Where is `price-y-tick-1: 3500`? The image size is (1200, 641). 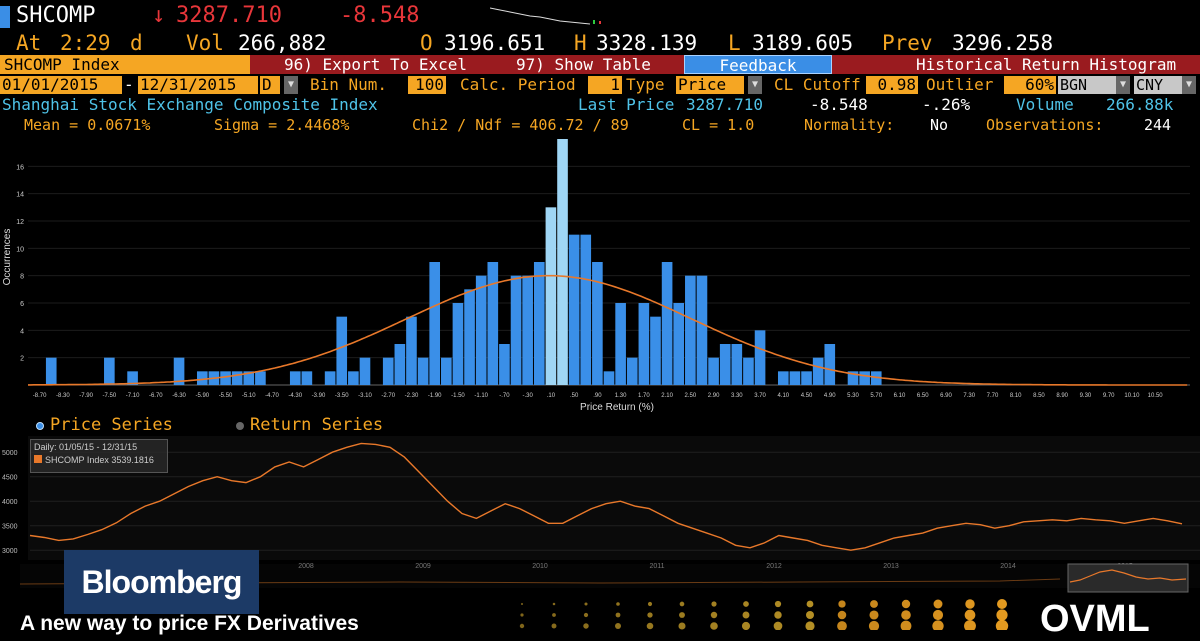
price-y-tick-1: 3500 is located at coordinates (10, 527).